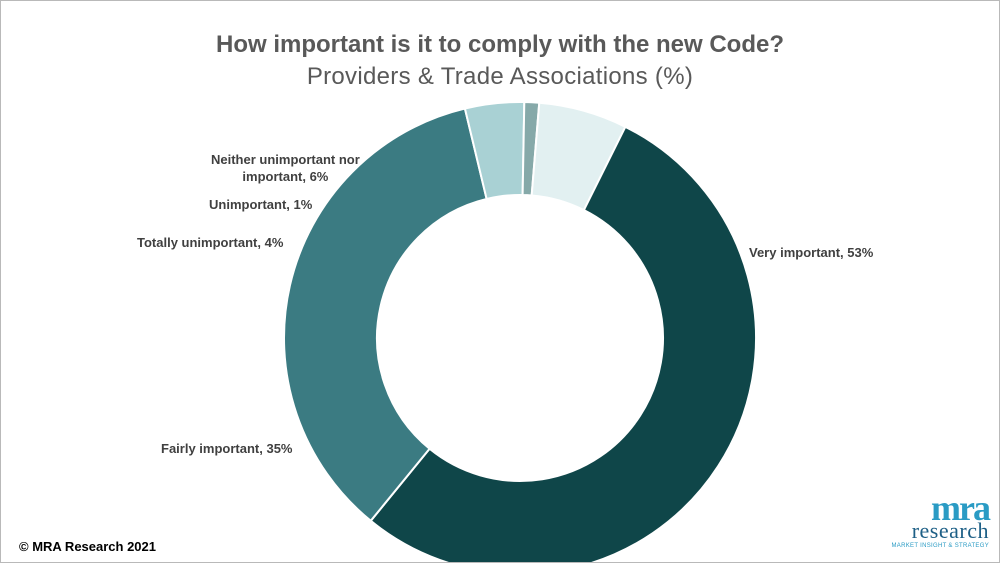 This screenshot has height=563, width=1000. What do you see at coordinates (210, 242) in the screenshot?
I see `label-totally-unimportant: Totally unimportant, 4%` at bounding box center [210, 242].